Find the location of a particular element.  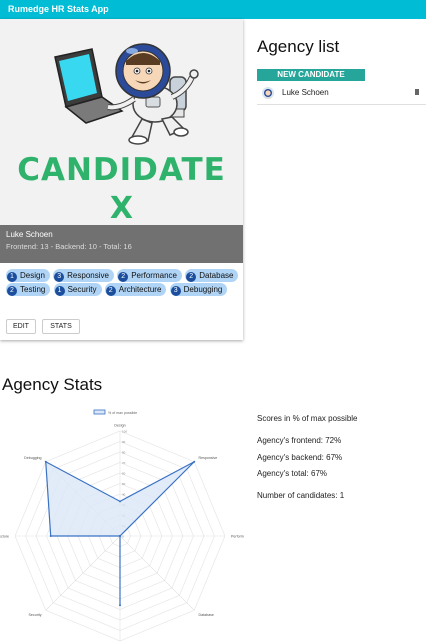

skill-name: Performance is located at coordinates (154, 275).